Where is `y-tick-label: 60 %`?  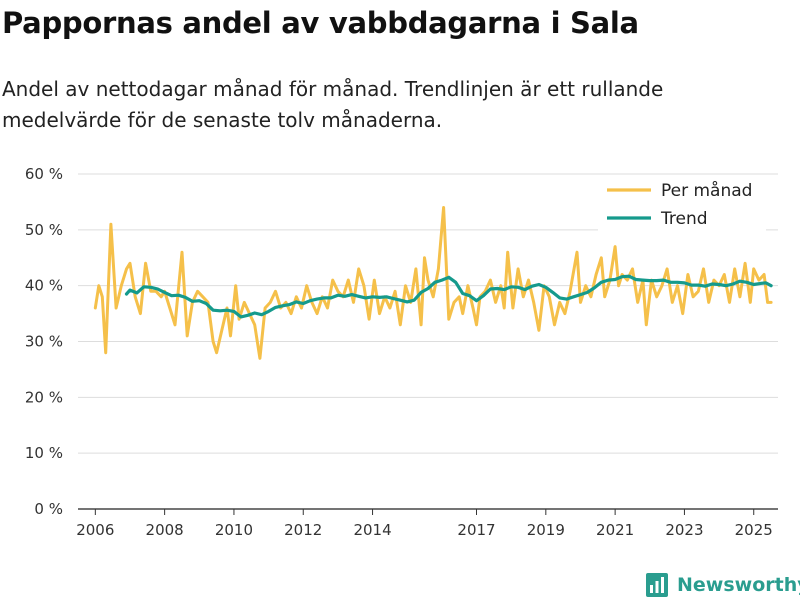 y-tick-label: 60 % is located at coordinates (44, 174).